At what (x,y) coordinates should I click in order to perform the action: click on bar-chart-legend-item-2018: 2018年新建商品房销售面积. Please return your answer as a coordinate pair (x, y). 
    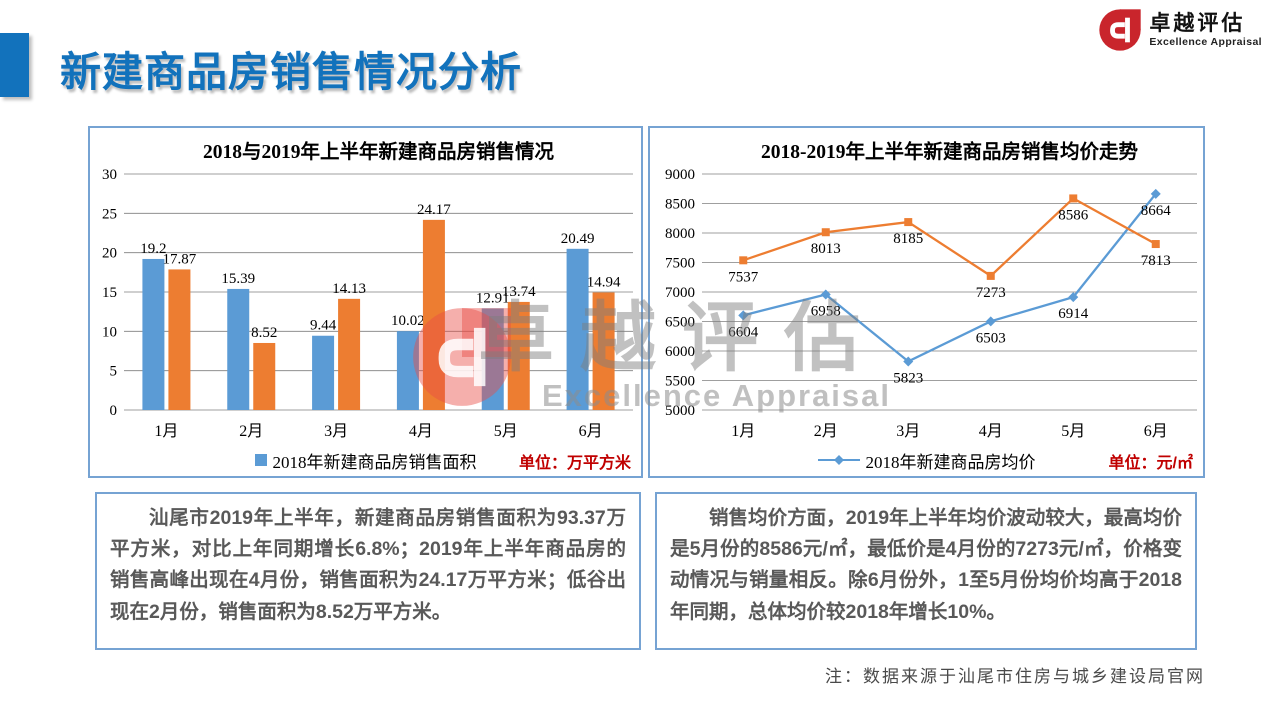
    Looking at the image, I should click on (365, 460).